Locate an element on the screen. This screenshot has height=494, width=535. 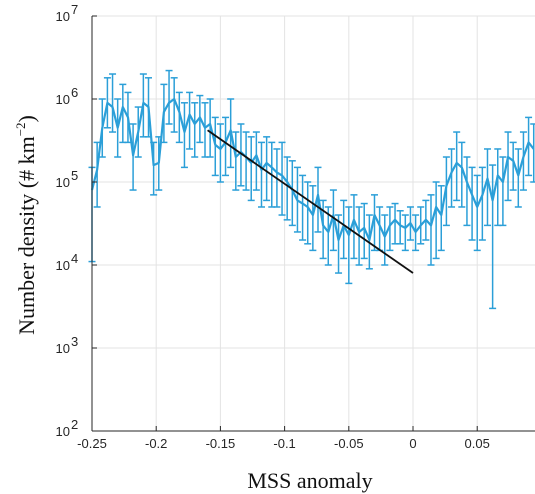
fit-line is located at coordinates (310, 201).